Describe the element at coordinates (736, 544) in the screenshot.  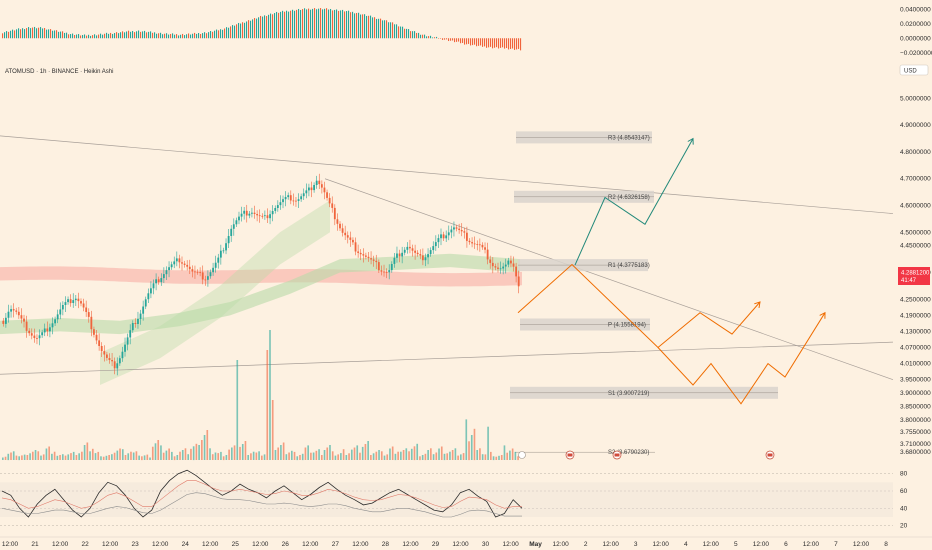
I see `time-tick-label: 5` at that location.